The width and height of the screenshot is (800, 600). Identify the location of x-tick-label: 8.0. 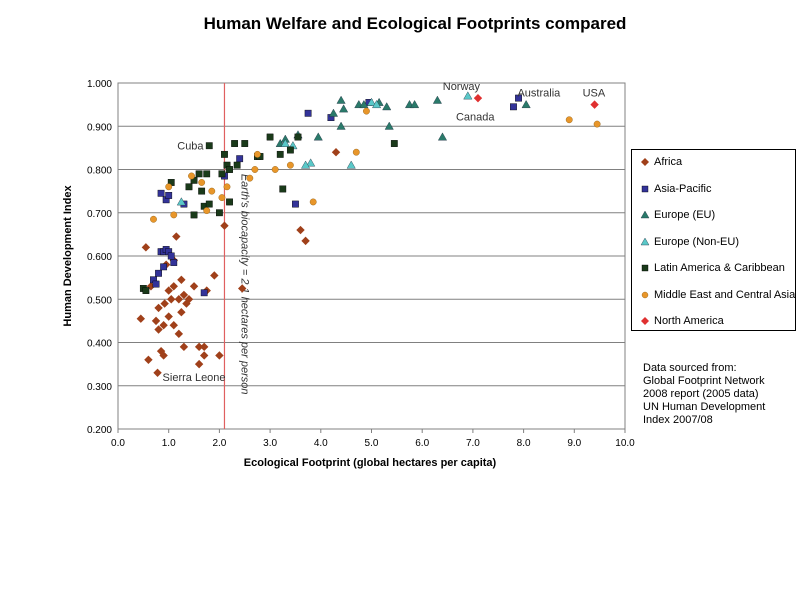
(524, 443).